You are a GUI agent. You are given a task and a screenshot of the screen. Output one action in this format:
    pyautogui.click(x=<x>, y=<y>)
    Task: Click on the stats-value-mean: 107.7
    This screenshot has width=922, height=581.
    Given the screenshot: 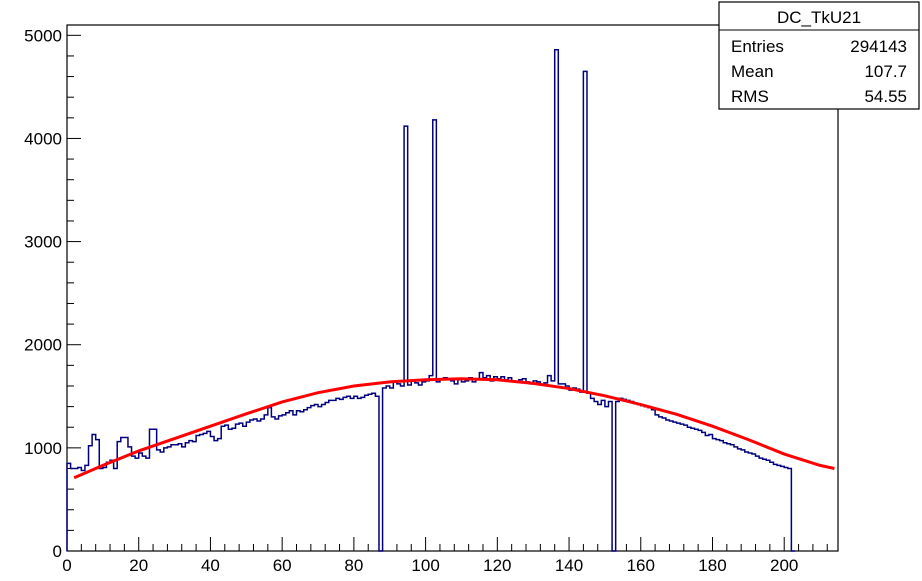 What is the action you would take?
    pyautogui.click(x=885, y=71)
    